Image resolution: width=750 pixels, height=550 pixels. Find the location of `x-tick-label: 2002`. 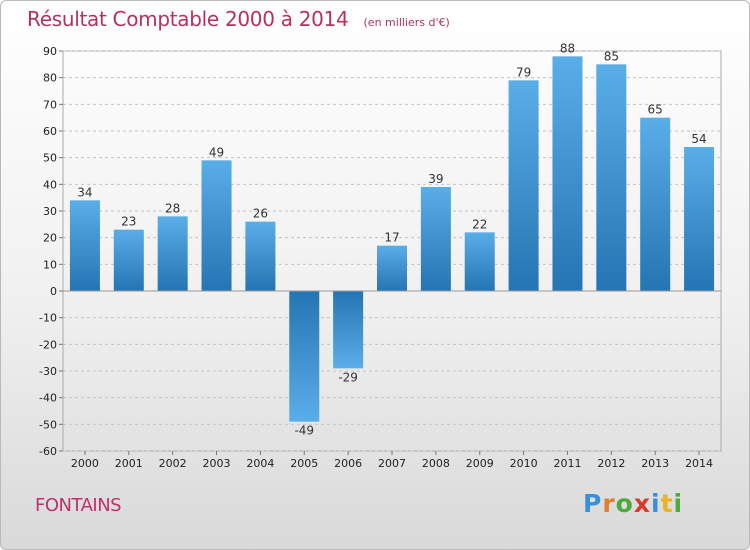

x-tick-label: 2002 is located at coordinates (173, 463).